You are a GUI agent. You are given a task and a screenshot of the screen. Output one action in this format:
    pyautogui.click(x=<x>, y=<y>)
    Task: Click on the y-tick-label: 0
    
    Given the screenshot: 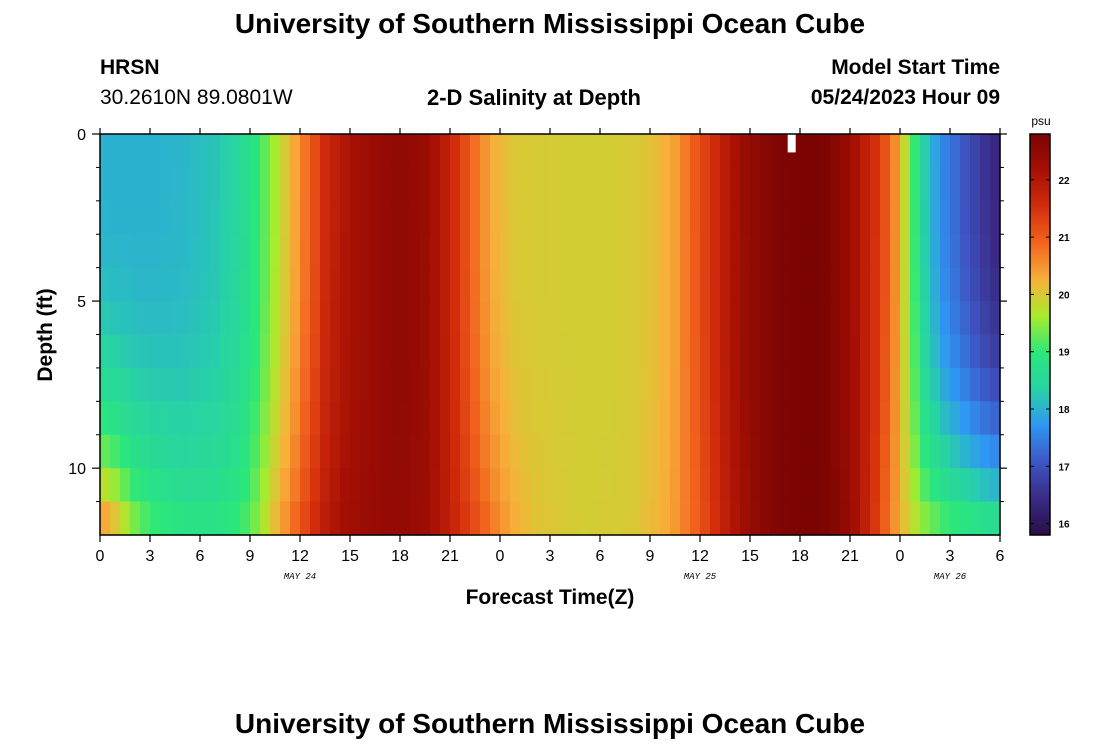 What is the action you would take?
    pyautogui.click(x=81, y=135)
    